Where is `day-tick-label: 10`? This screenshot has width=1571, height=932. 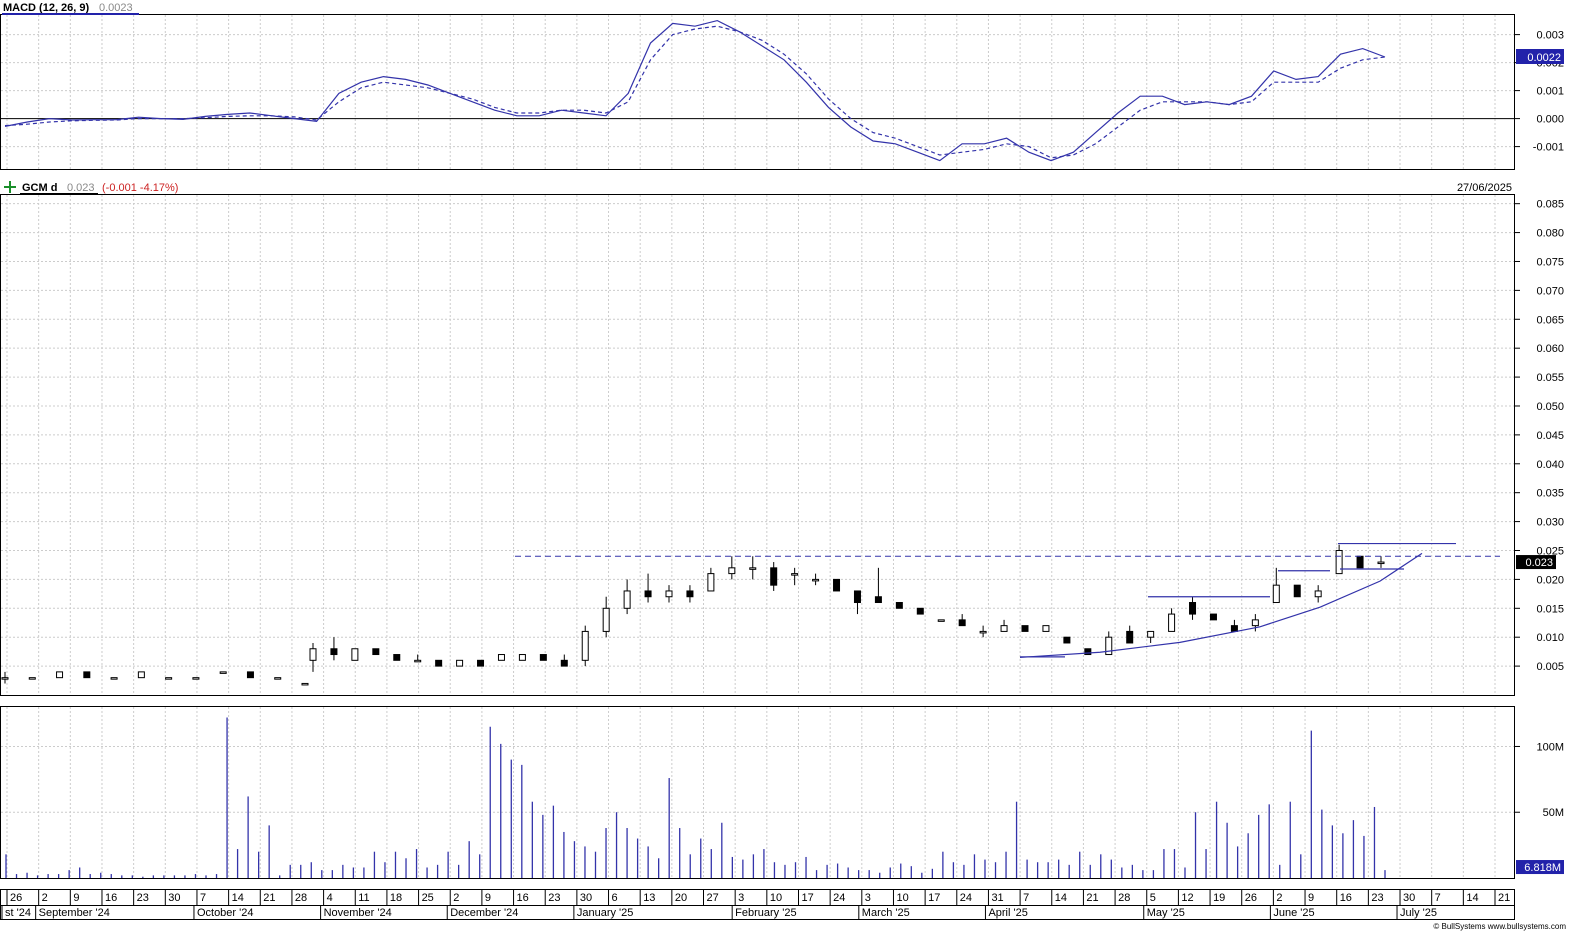
day-tick-label: 10 is located at coordinates (776, 898).